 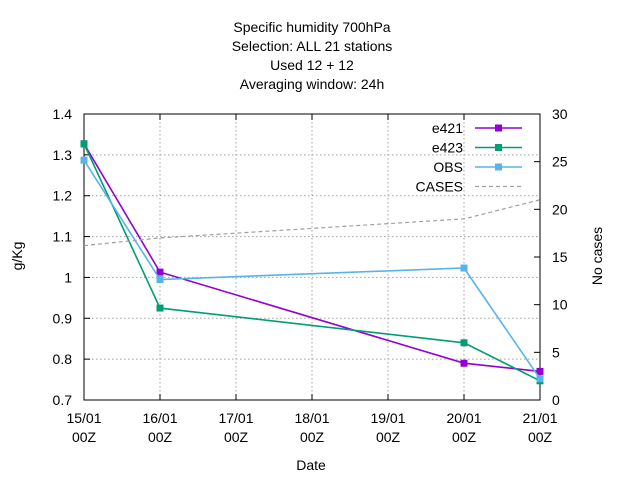 What do you see at coordinates (498, 167) in the screenshot?
I see `legend-marker-obs` at bounding box center [498, 167].